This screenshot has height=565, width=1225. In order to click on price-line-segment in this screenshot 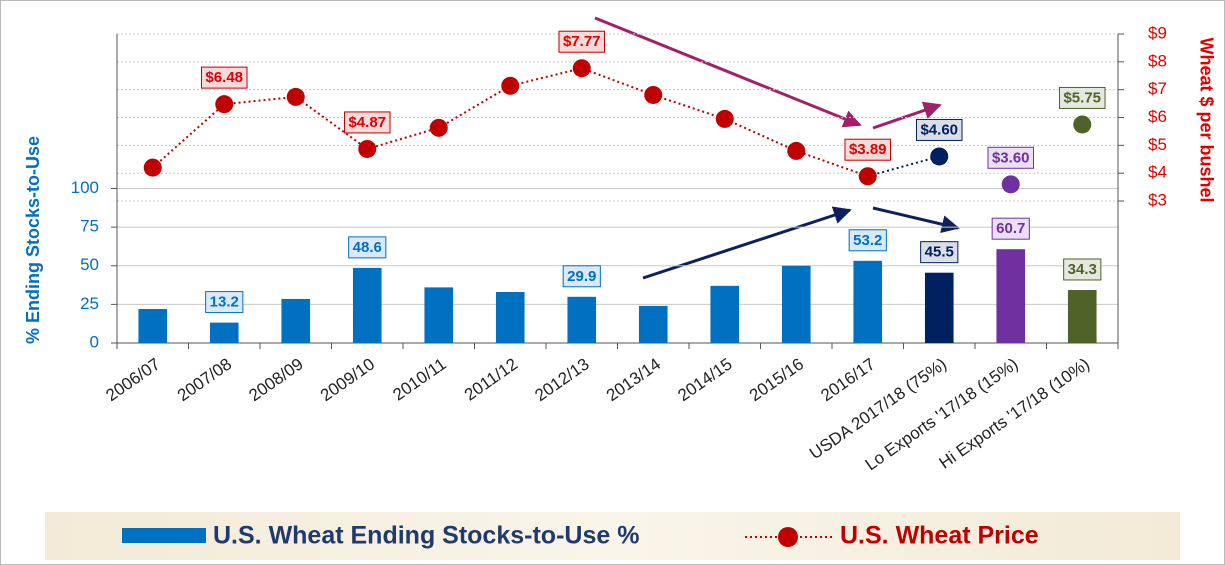, I will do `click(903, 166)`.